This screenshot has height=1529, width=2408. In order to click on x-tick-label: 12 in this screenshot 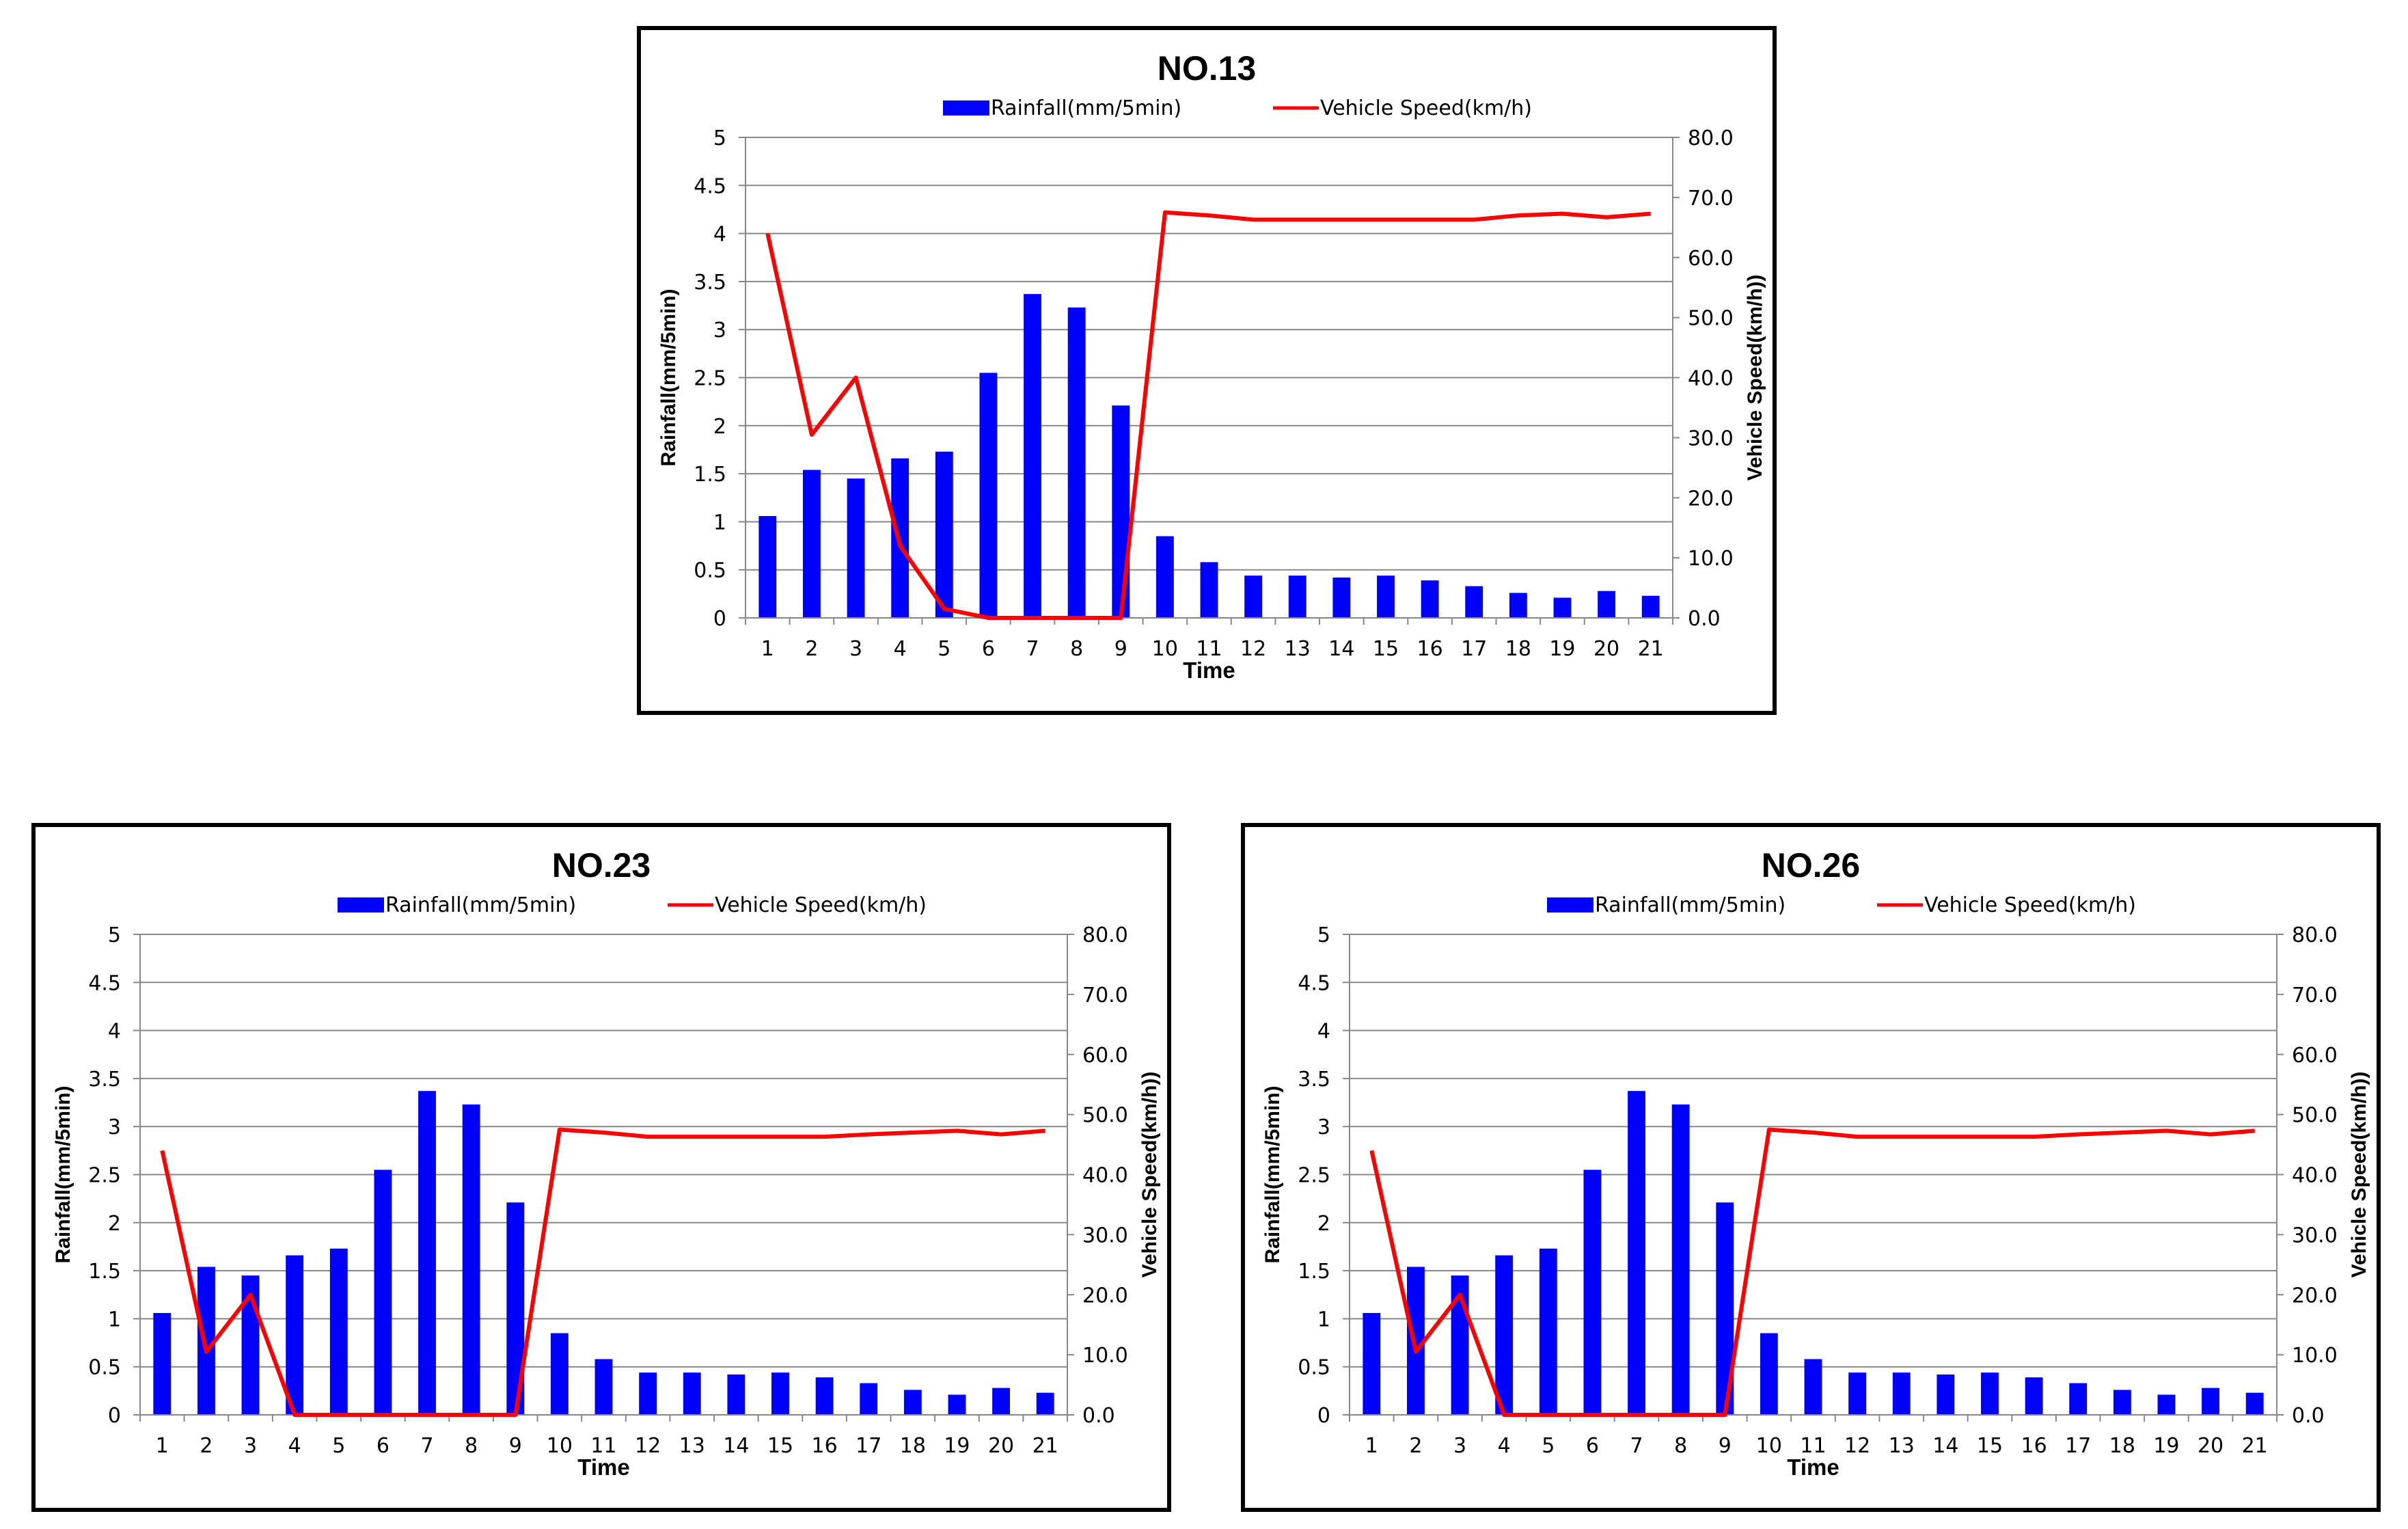, I will do `click(1857, 1446)`.